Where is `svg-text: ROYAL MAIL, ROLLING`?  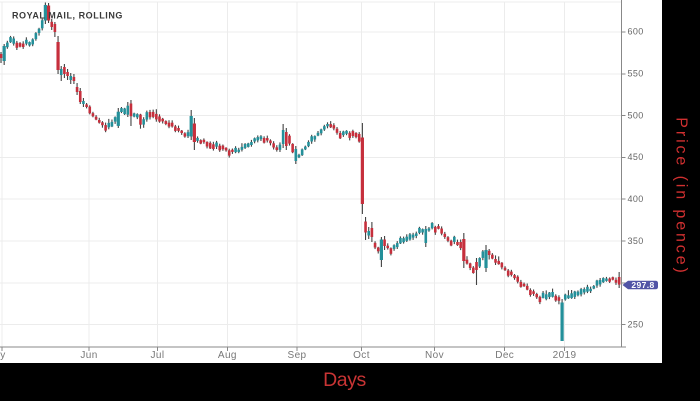 svg-text: ROYAL MAIL, ROLLING is located at coordinates (67, 15).